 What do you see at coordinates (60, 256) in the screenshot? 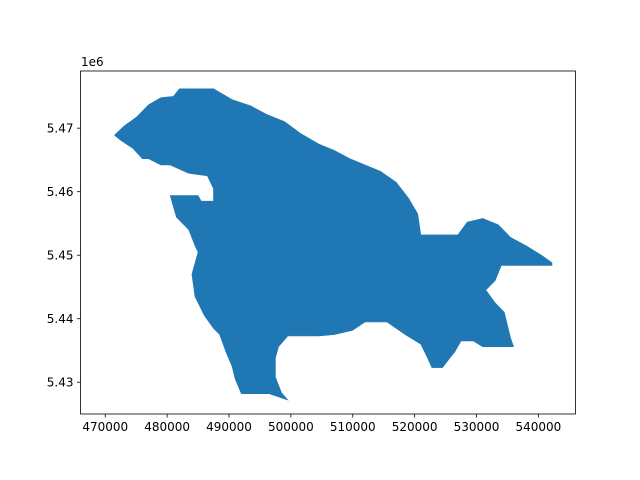
I see `y-tick-label: 5.45` at bounding box center [60, 256].